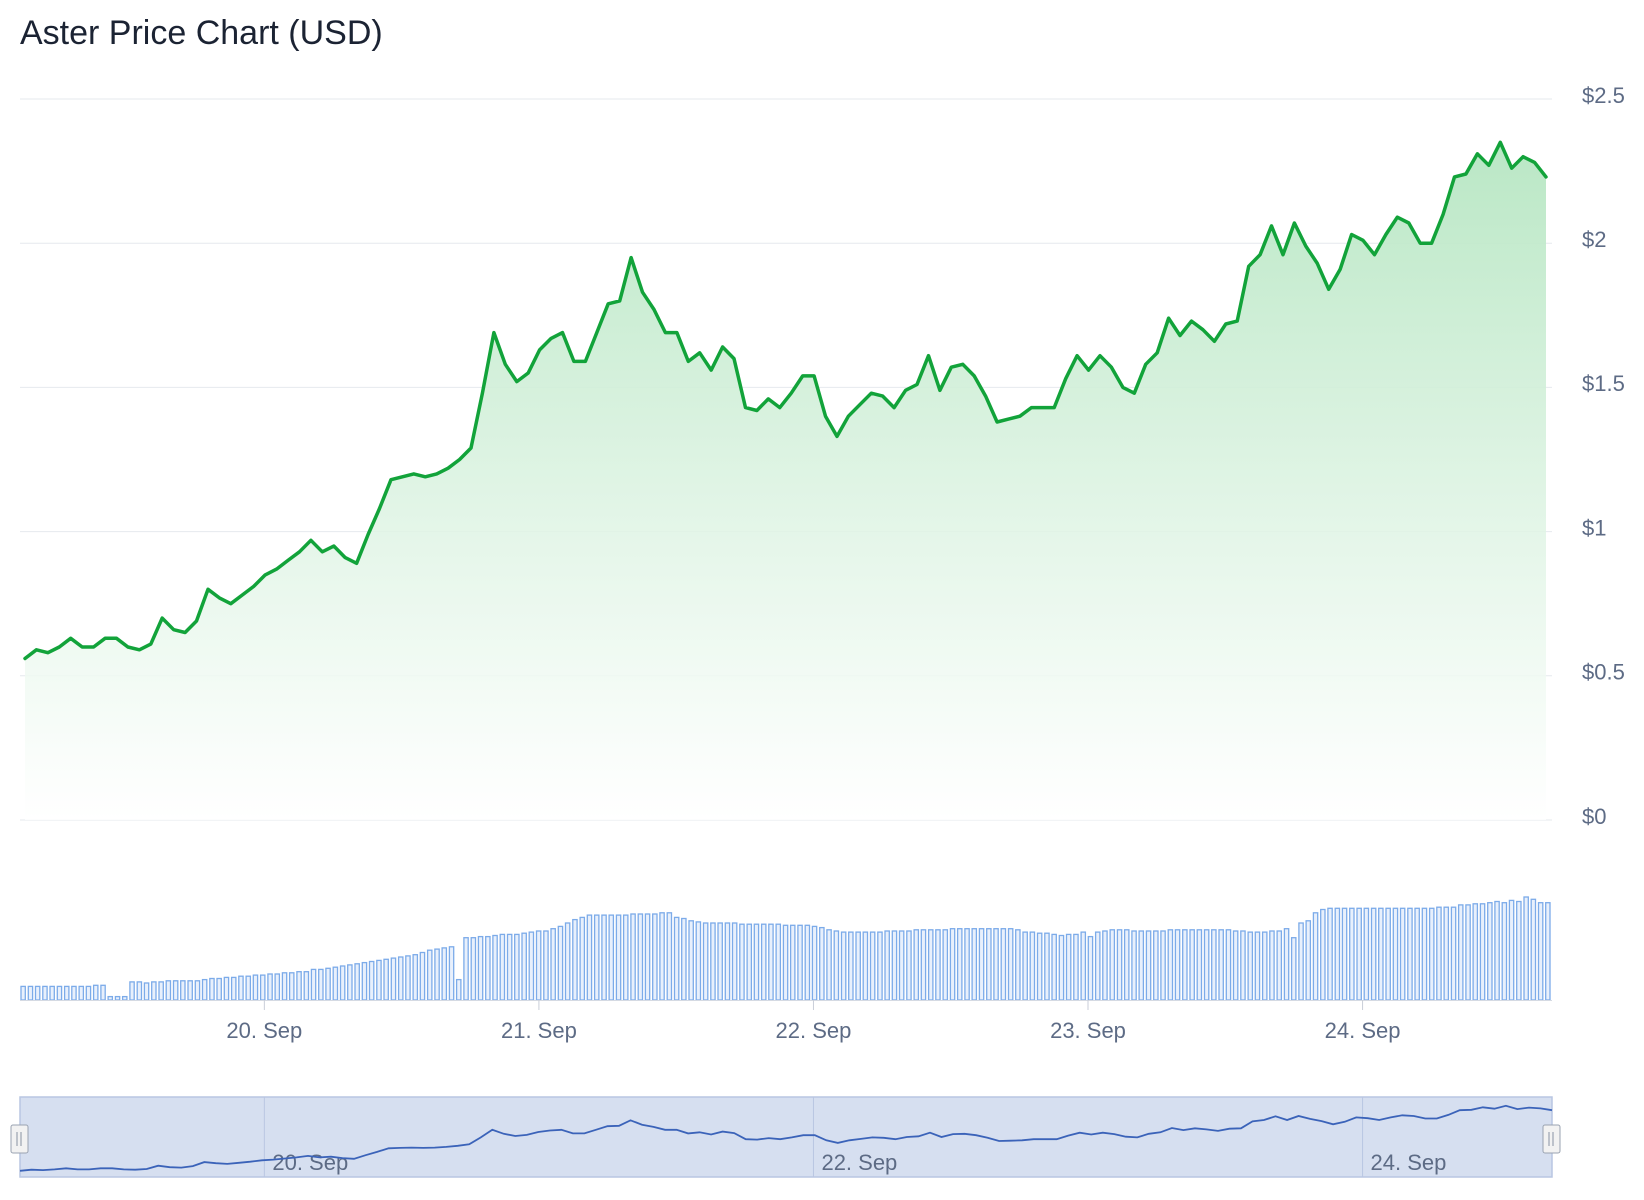  I want to click on volume-series, so click(786, 948).